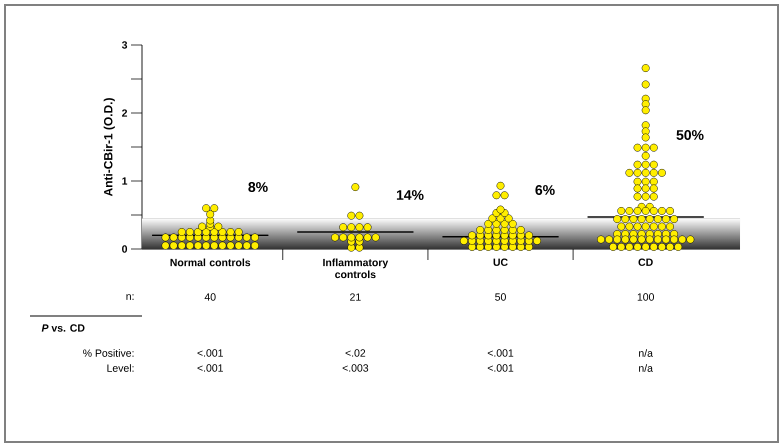 The width and height of the screenshot is (783, 446). Describe the element at coordinates (108, 353) in the screenshot. I see `text: % Positive:` at that location.